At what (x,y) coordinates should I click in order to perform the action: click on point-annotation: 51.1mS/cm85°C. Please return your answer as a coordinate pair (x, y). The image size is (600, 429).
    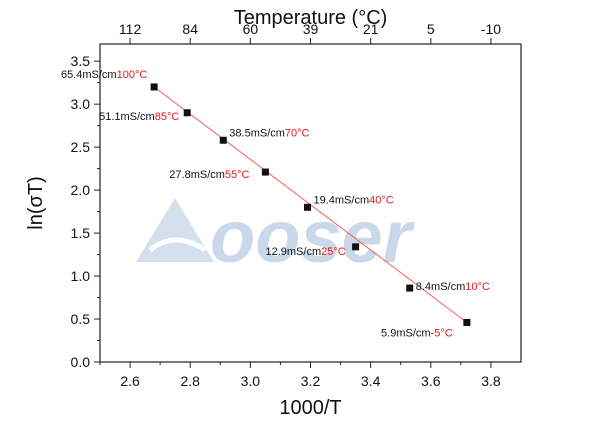
    Looking at the image, I should click on (139, 117).